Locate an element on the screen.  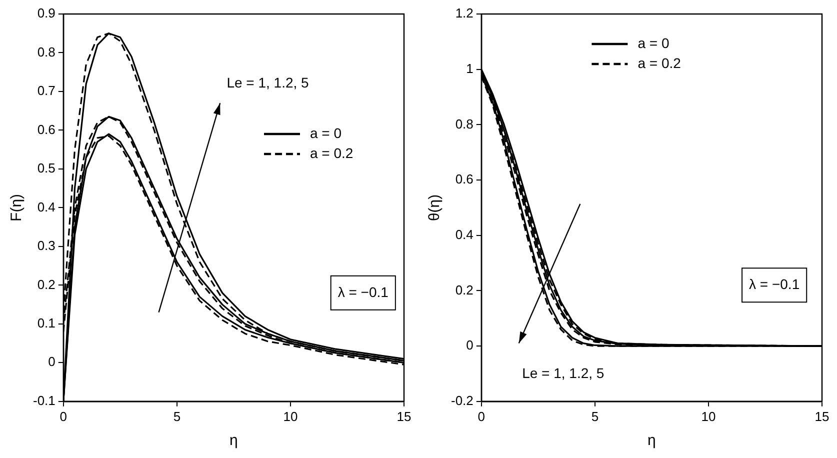
y-tick-label: 1.2 is located at coordinates (464, 13).